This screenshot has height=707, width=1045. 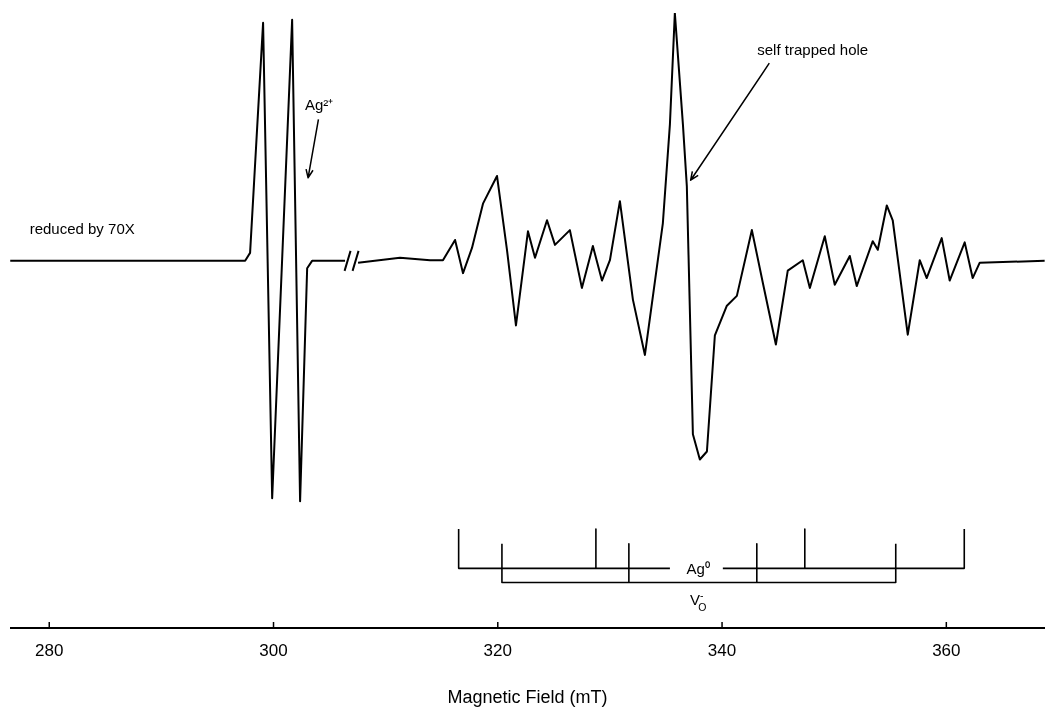 I want to click on x-tick-label: 360, so click(x=946, y=650).